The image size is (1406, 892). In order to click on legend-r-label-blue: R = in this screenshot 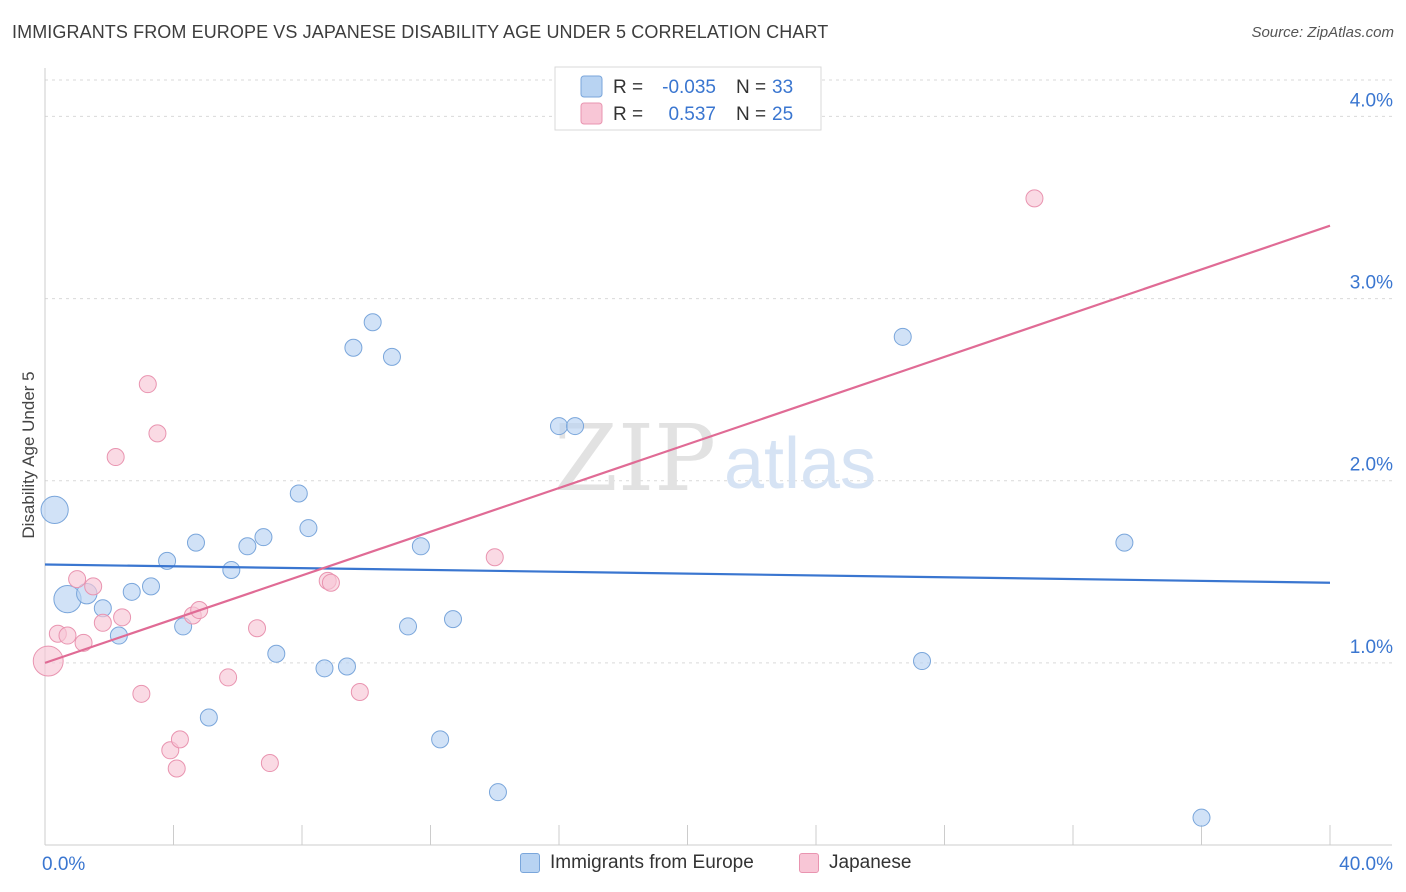, I will do `click(630, 87)`.